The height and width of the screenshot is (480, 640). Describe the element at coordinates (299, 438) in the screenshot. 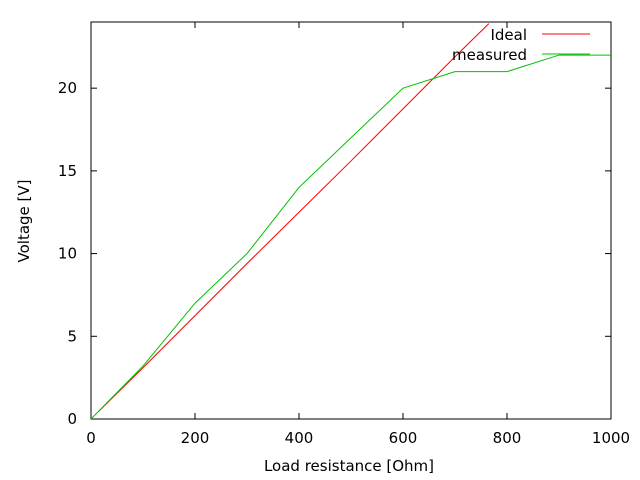

I see `x-tick-label: 400` at that location.